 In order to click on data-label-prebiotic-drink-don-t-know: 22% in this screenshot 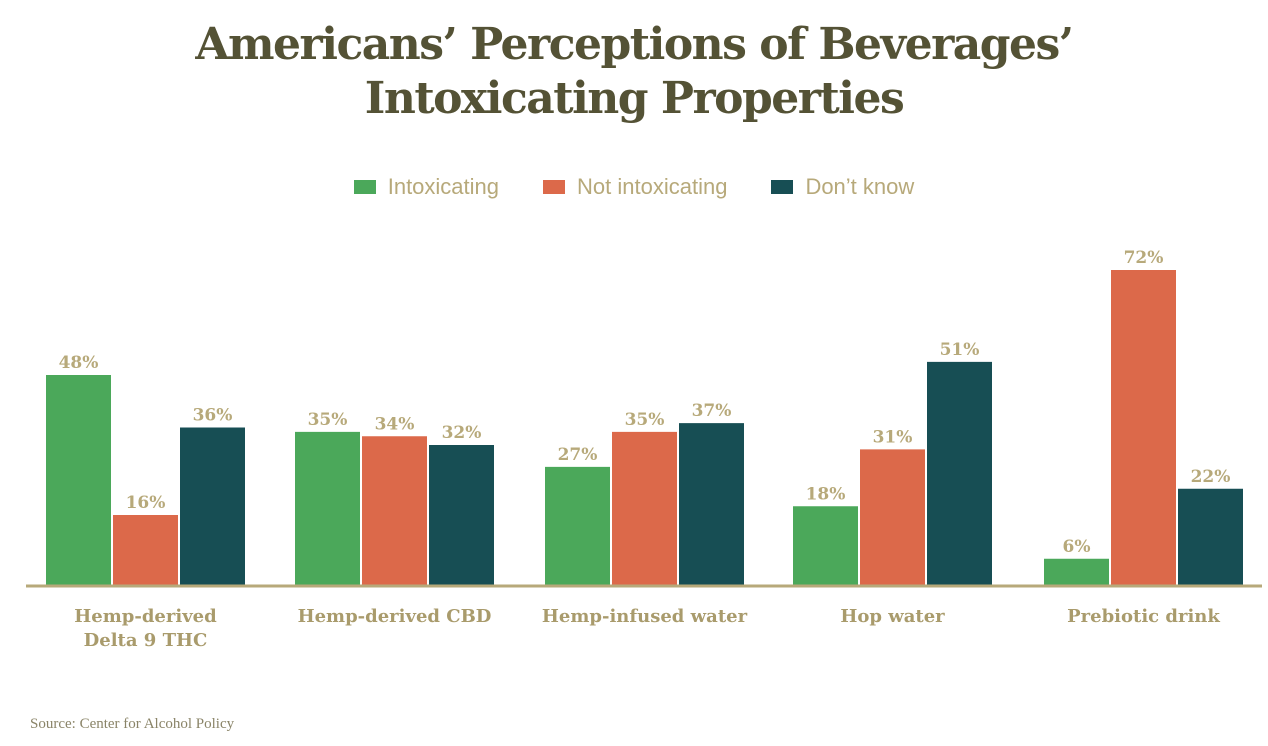, I will do `click(1211, 477)`.